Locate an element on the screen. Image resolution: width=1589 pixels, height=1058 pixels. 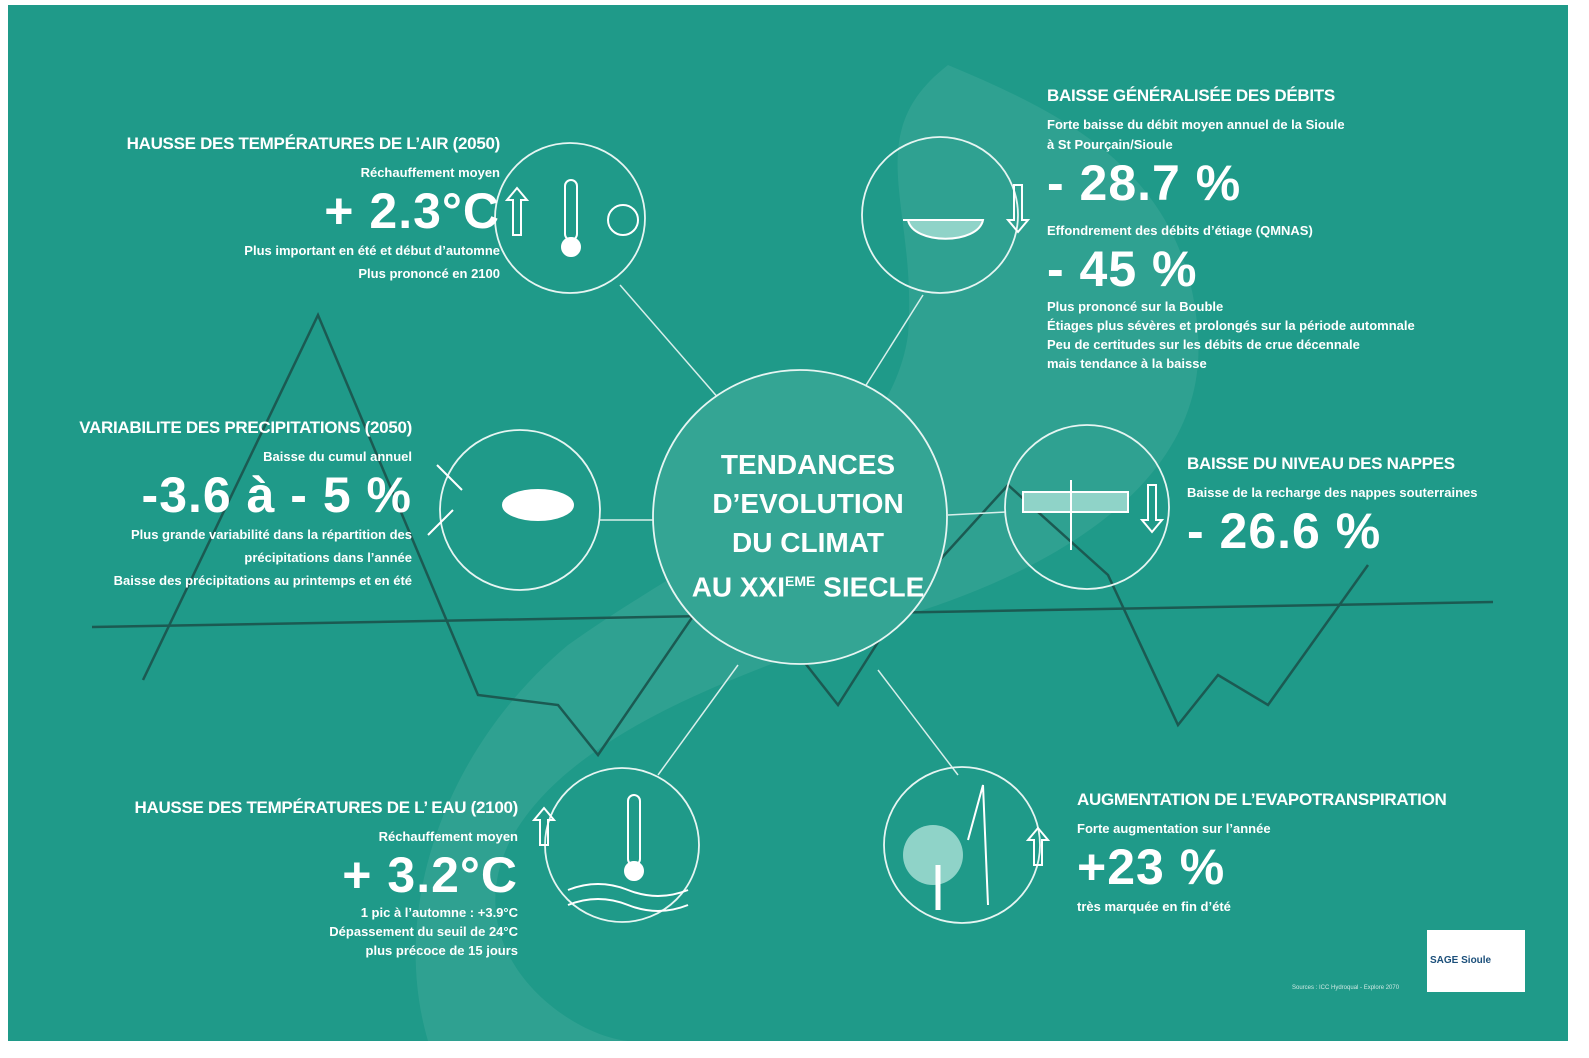
section-note: Plus important en été et début d’automne is located at coordinates (372, 250).